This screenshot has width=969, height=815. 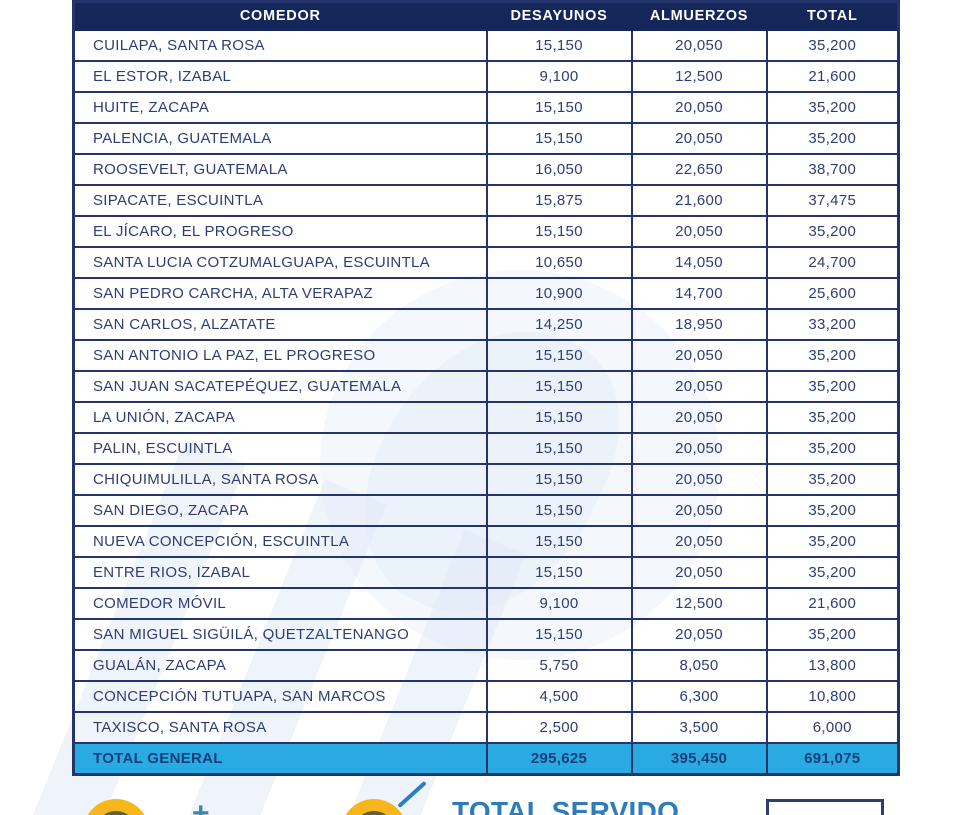 I want to click on comedor-cell: PALIN, ESCUINTLA, so click(x=280, y=448).